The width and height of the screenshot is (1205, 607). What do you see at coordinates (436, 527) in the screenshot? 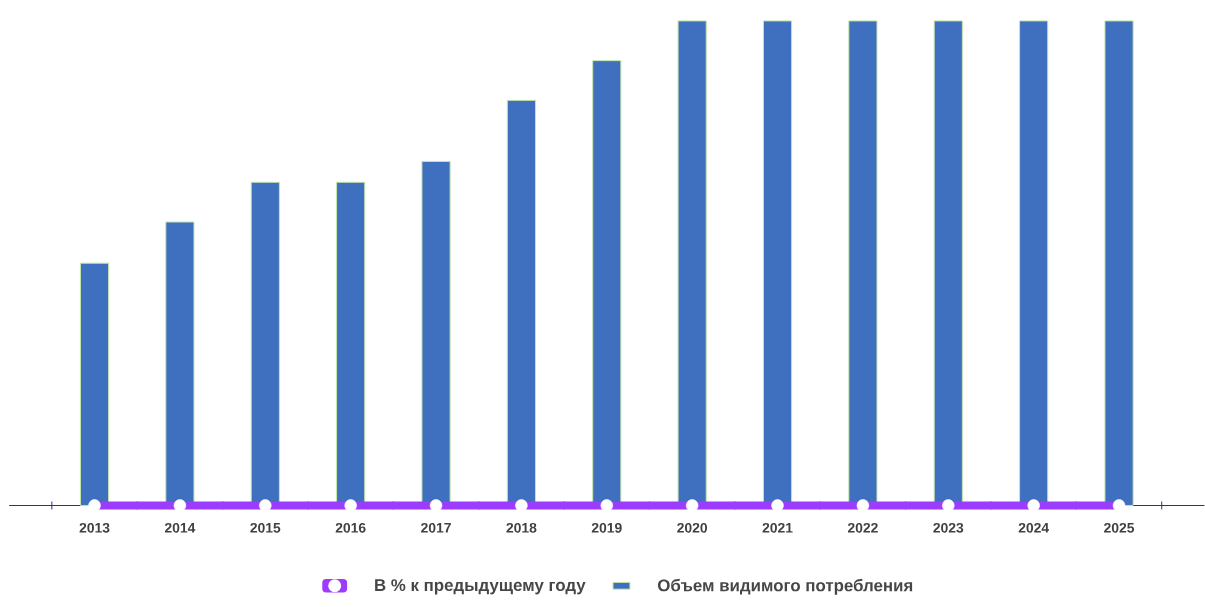
I see `x-tick-label: 2017` at bounding box center [436, 527].